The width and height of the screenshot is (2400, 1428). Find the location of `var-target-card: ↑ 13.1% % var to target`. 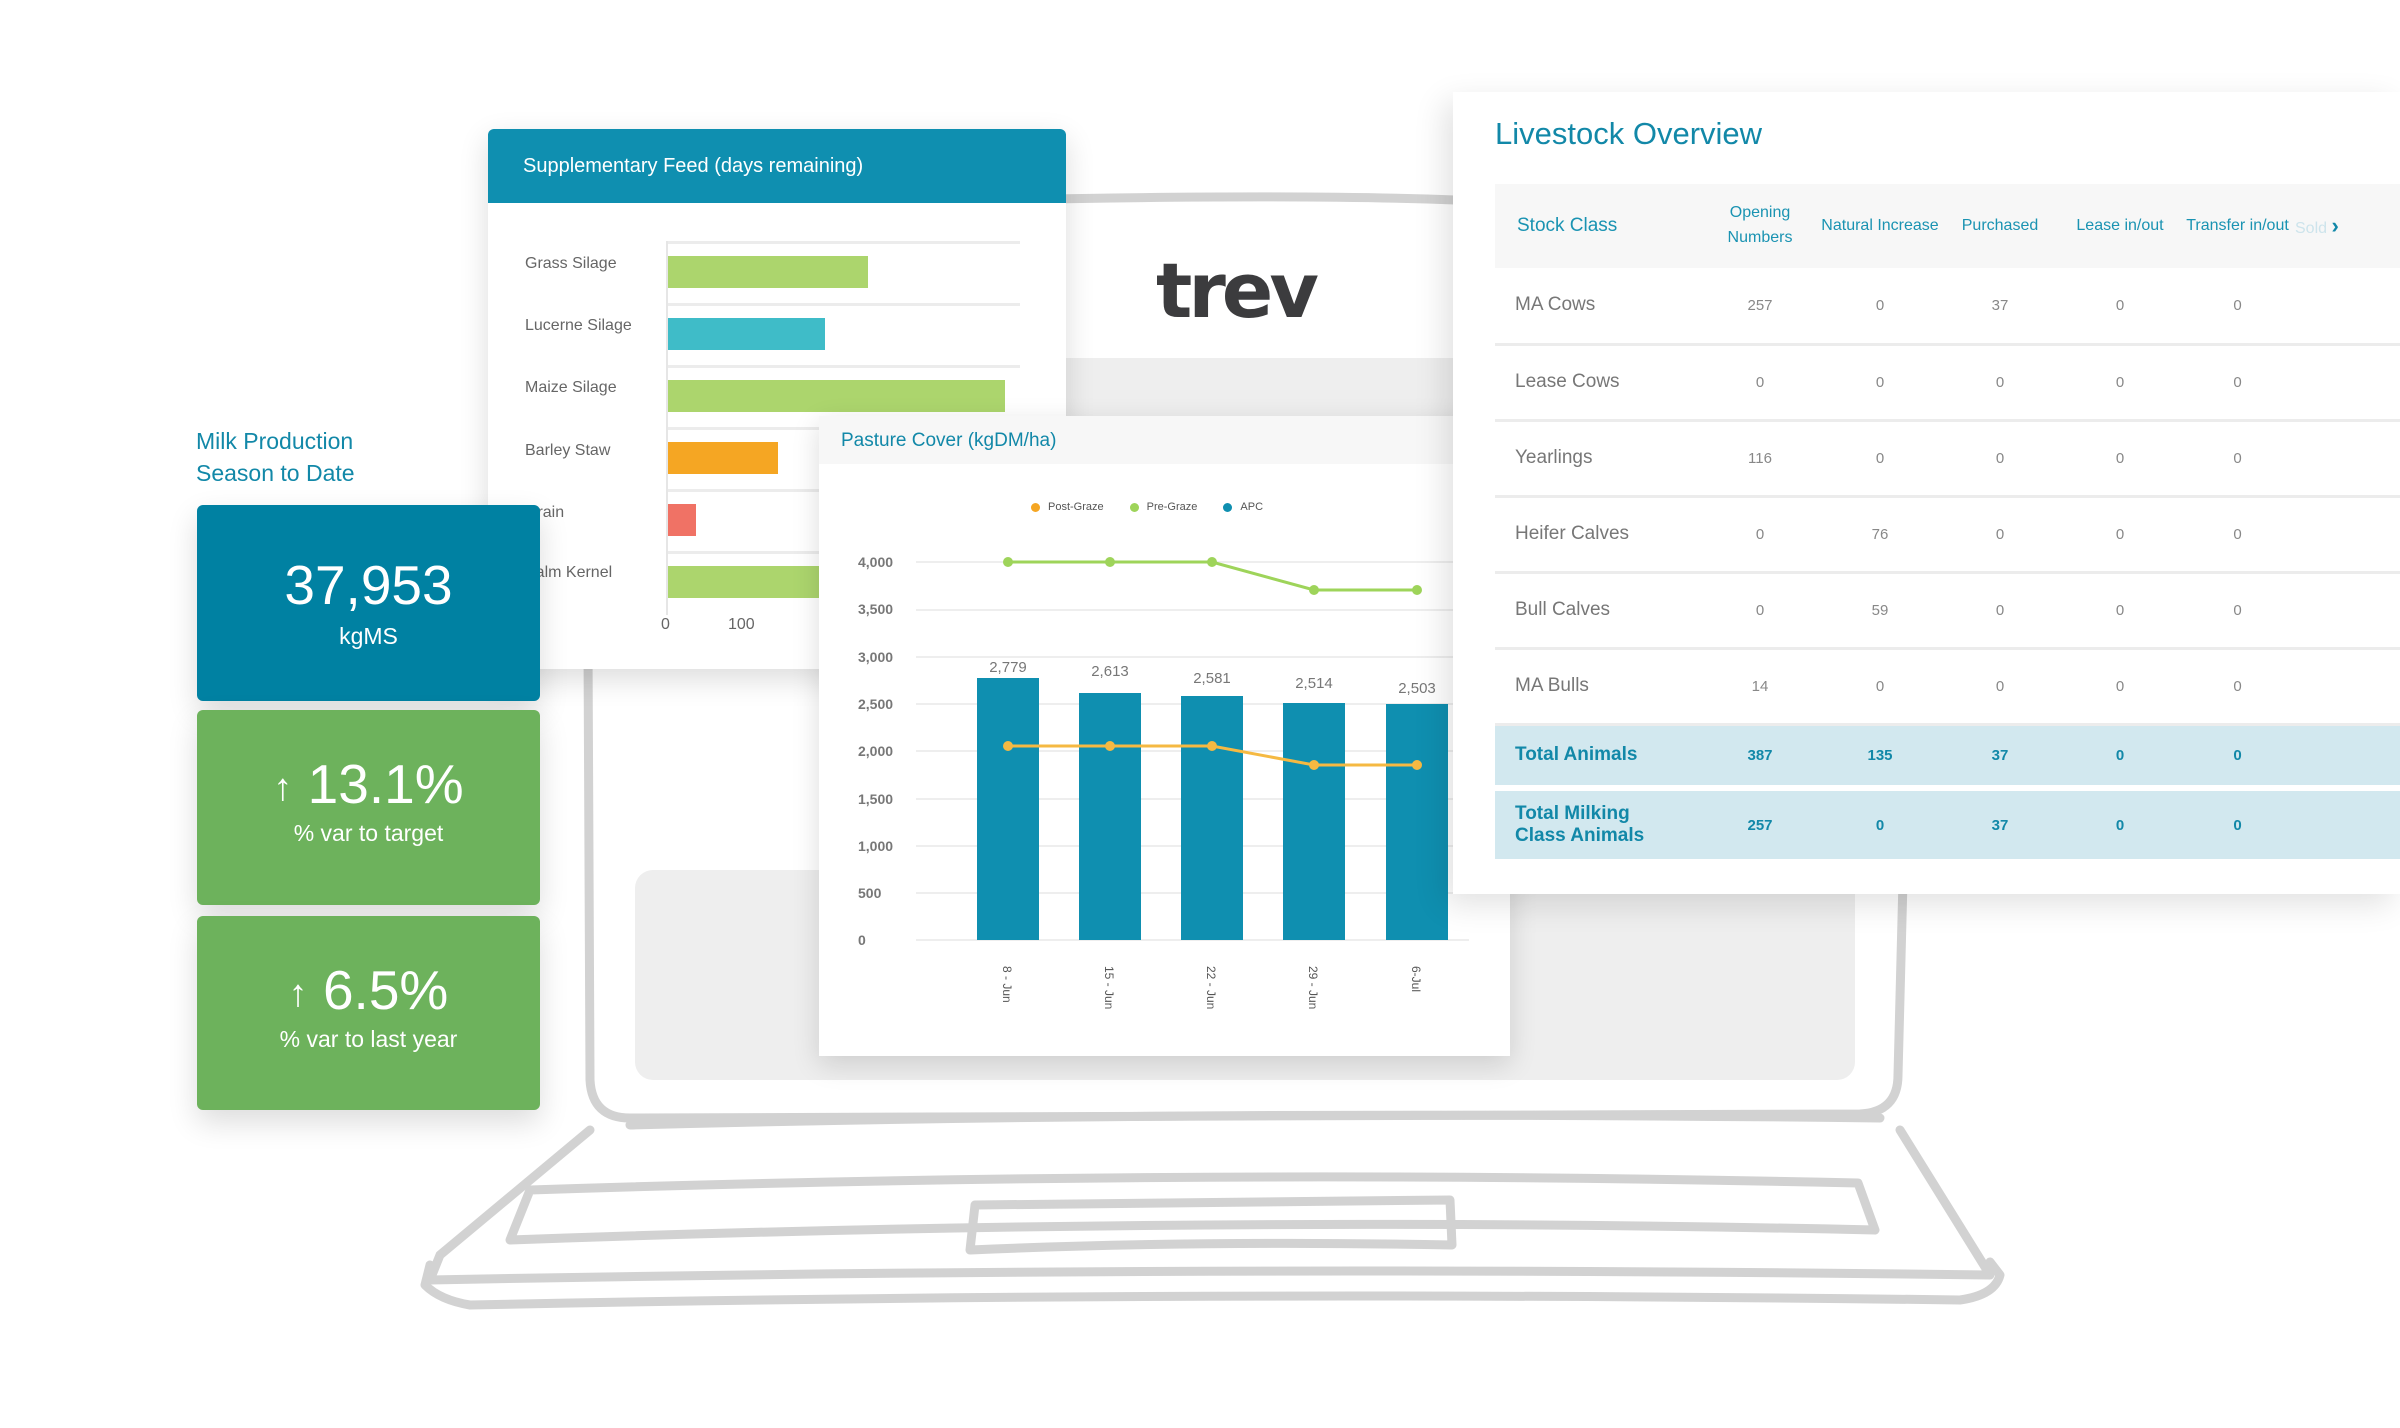

var-target-card: ↑ 13.1% % var to target is located at coordinates (368, 807).